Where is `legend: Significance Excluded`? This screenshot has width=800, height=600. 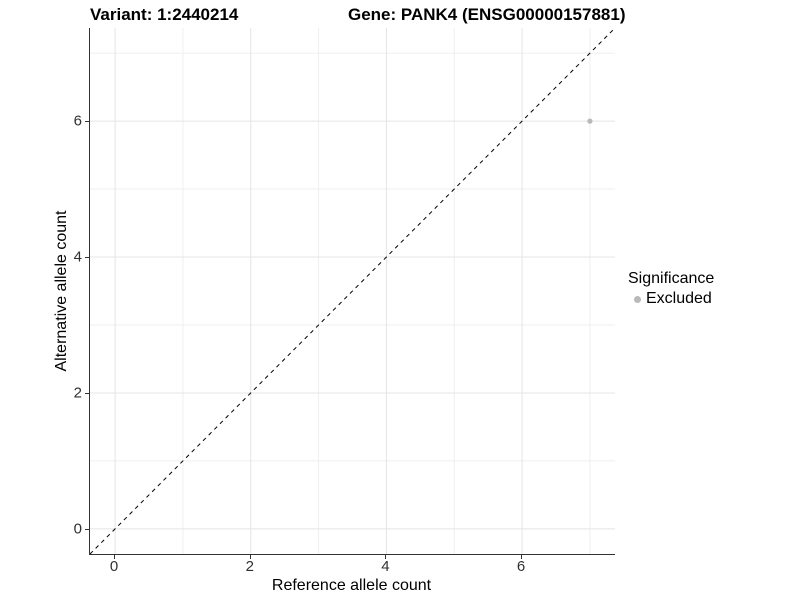 legend: Significance Excluded is located at coordinates (671, 289).